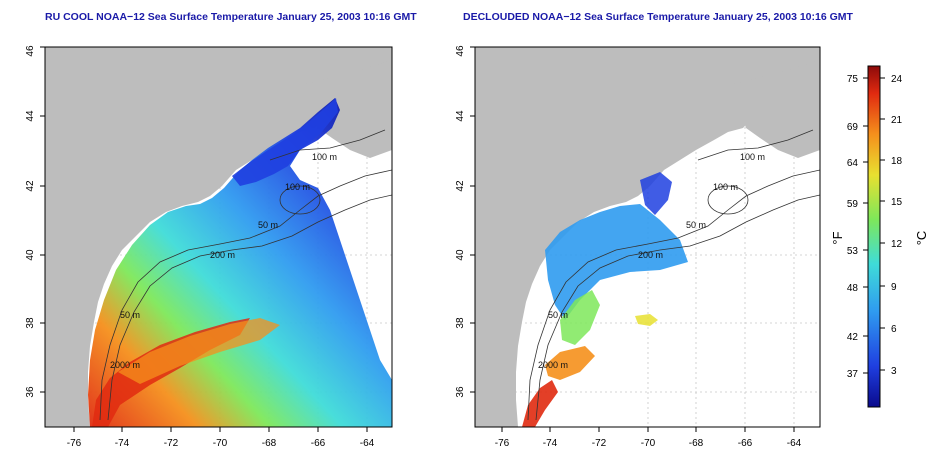  I want to click on celsius-tick: 21, so click(897, 120).